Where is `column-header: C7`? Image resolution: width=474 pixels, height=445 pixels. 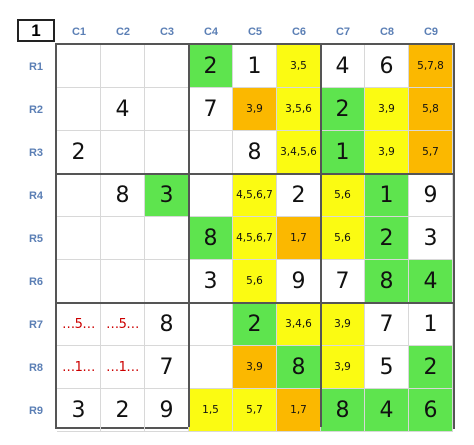 column-header: C7 is located at coordinates (343, 32).